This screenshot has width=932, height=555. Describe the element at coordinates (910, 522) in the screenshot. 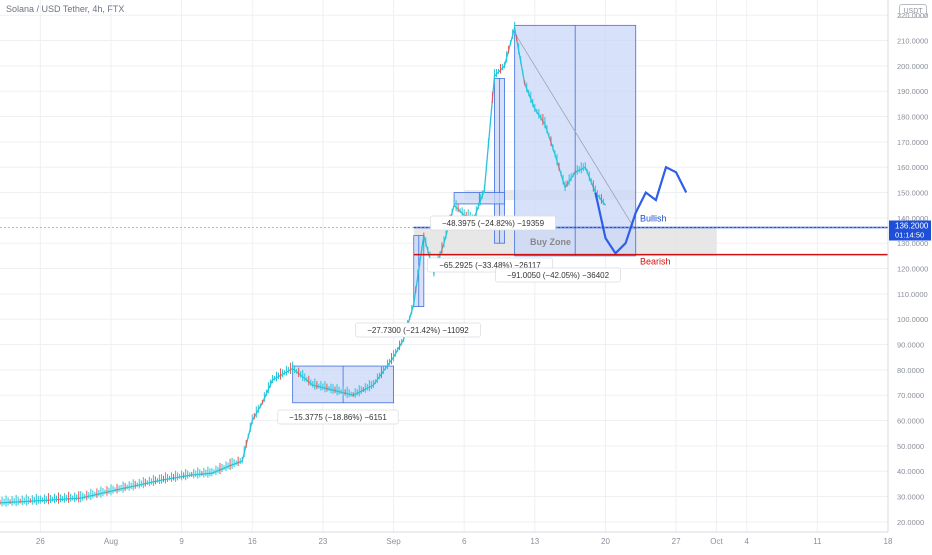

I see `y-tick-label: 20.0000` at that location.